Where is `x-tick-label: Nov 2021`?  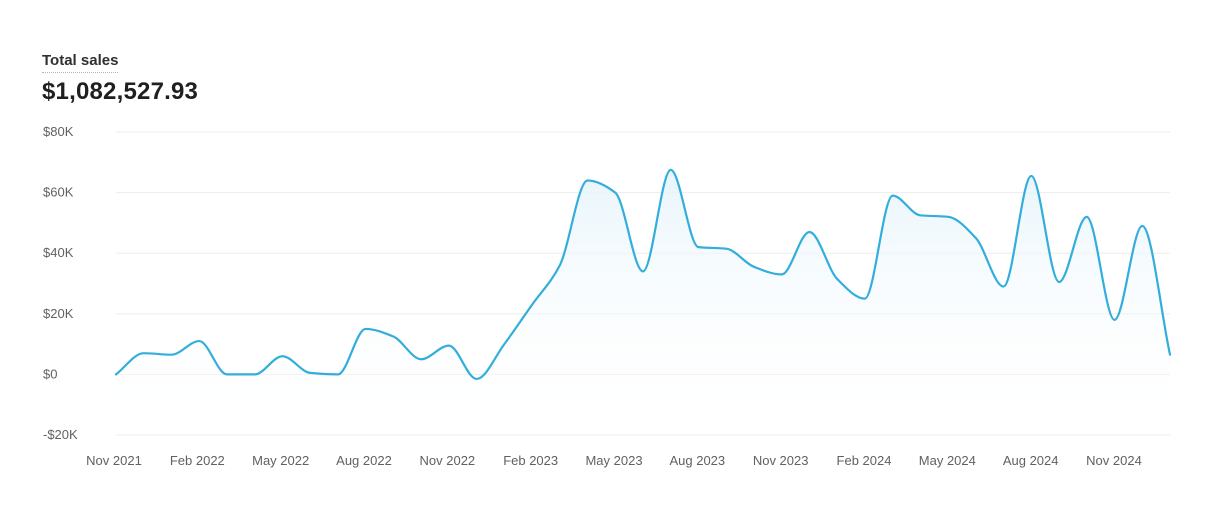
x-tick-label: Nov 2021 is located at coordinates (114, 460).